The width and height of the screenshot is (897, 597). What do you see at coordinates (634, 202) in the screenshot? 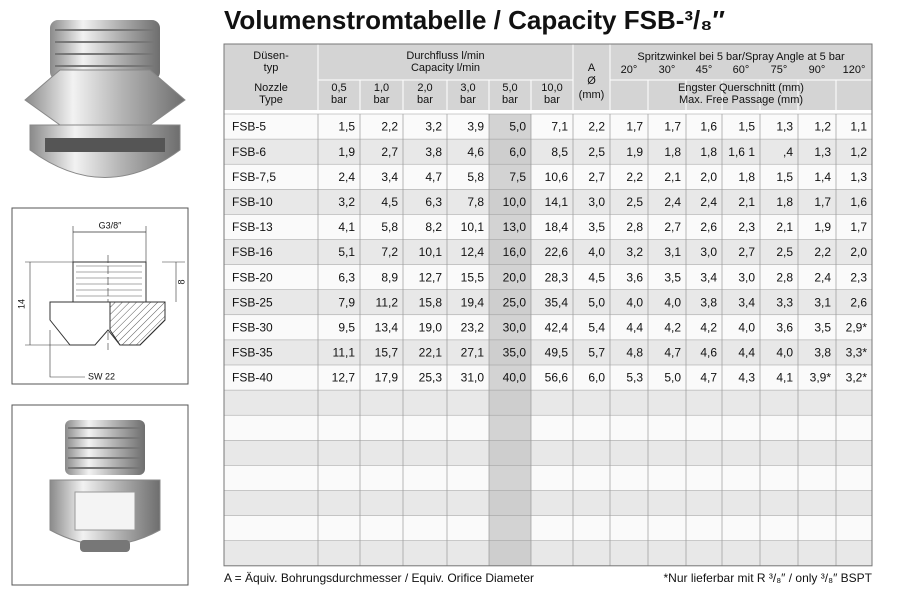
I see `cell-value: 2,5` at bounding box center [634, 202].